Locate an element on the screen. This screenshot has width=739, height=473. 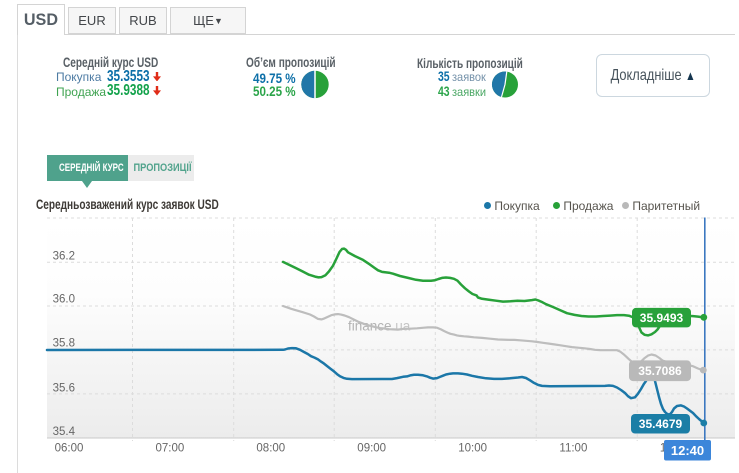
svg-text: 09:00 is located at coordinates (371, 449).